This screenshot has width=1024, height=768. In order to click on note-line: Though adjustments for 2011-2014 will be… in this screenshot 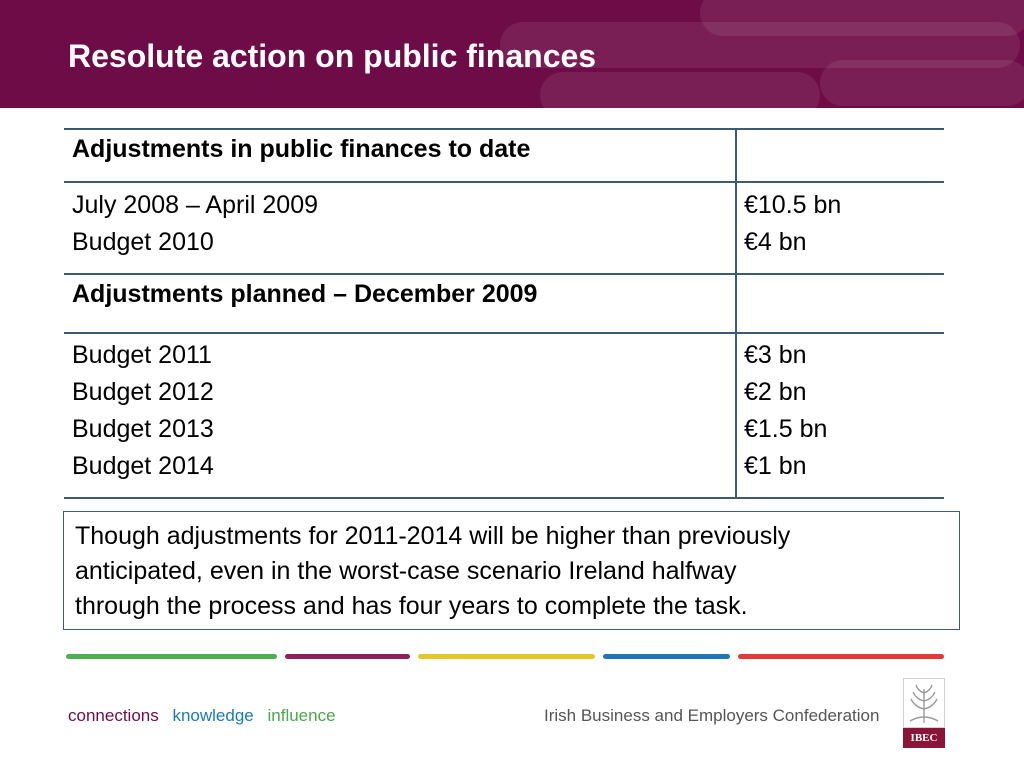, I will do `click(433, 536)`.